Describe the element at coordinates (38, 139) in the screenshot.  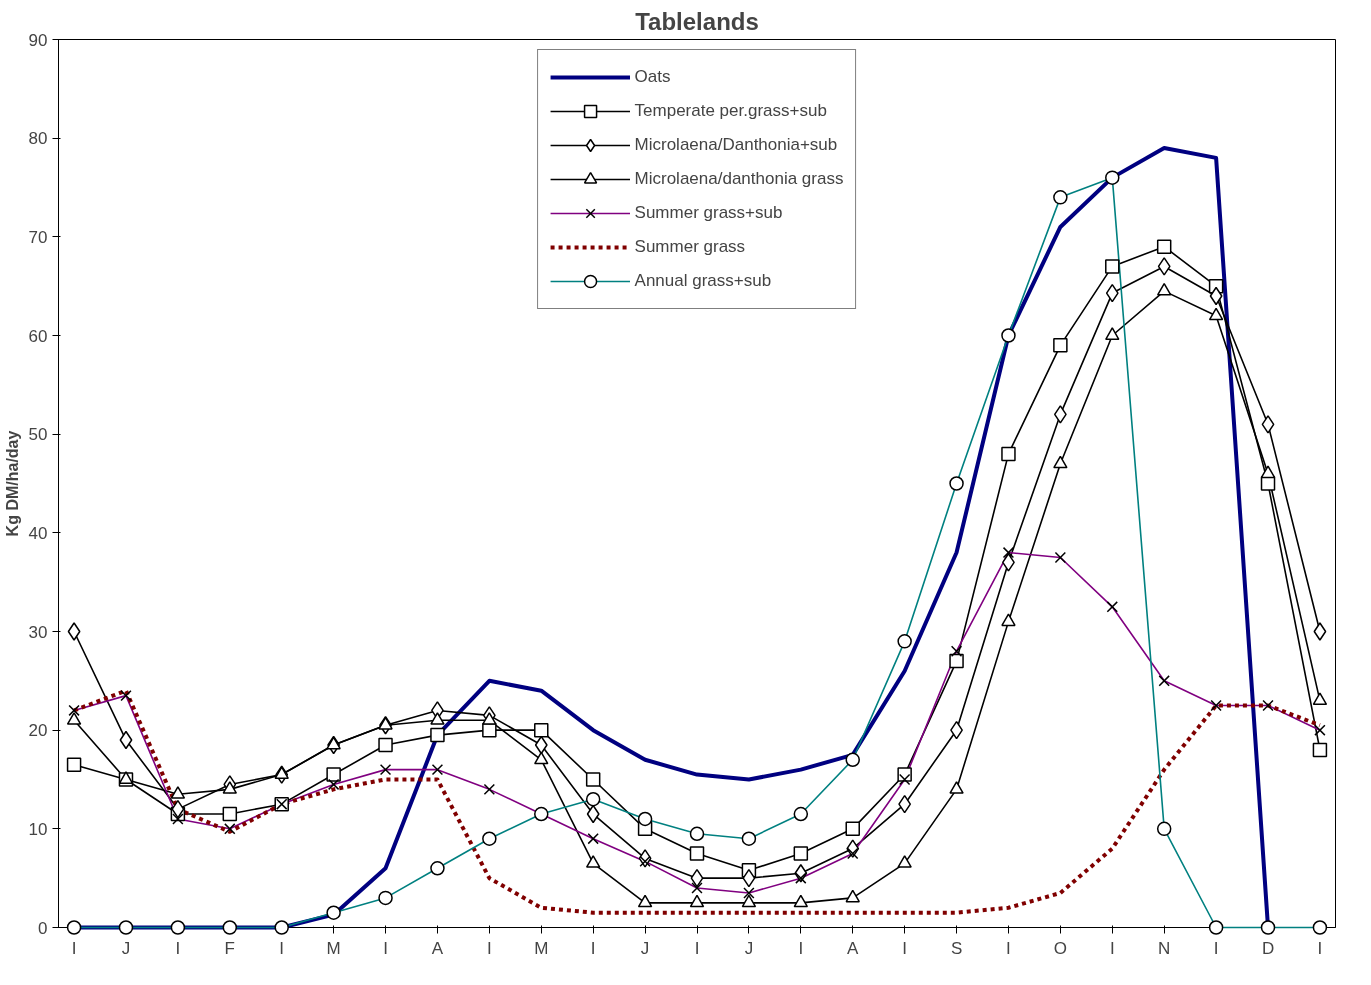
I see `y-tick-label: 80` at that location.